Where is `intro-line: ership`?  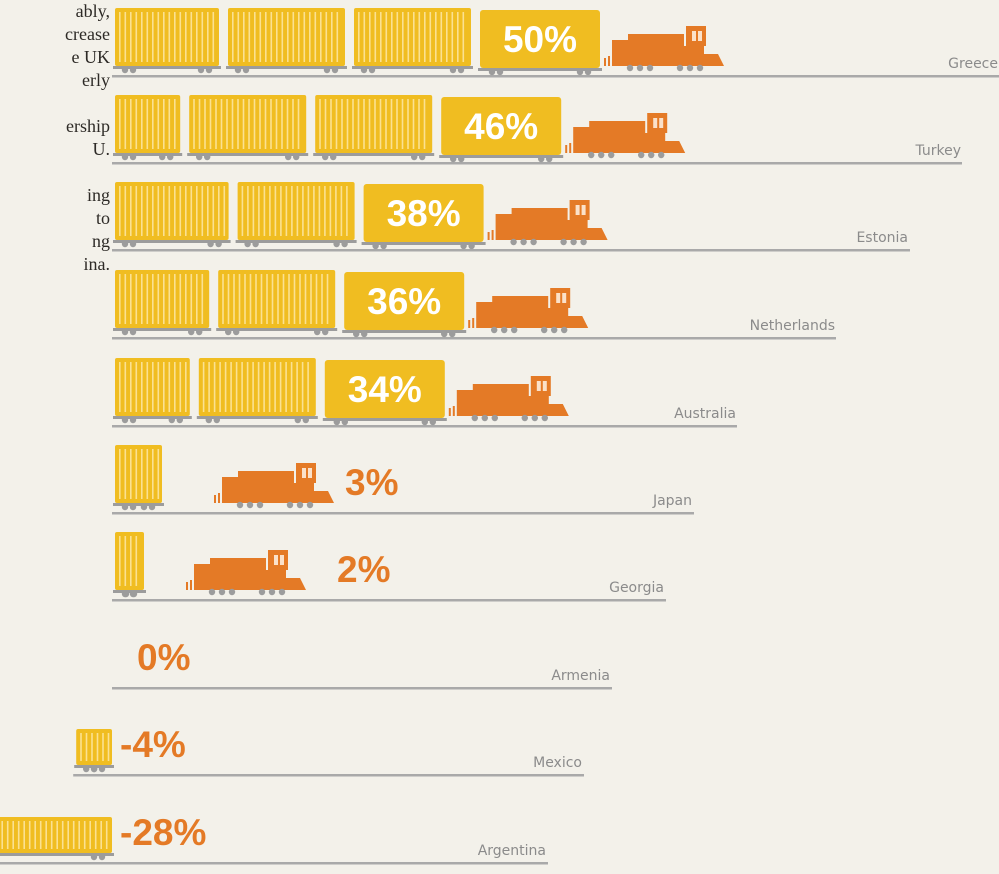 intro-line: ership is located at coordinates (88, 126).